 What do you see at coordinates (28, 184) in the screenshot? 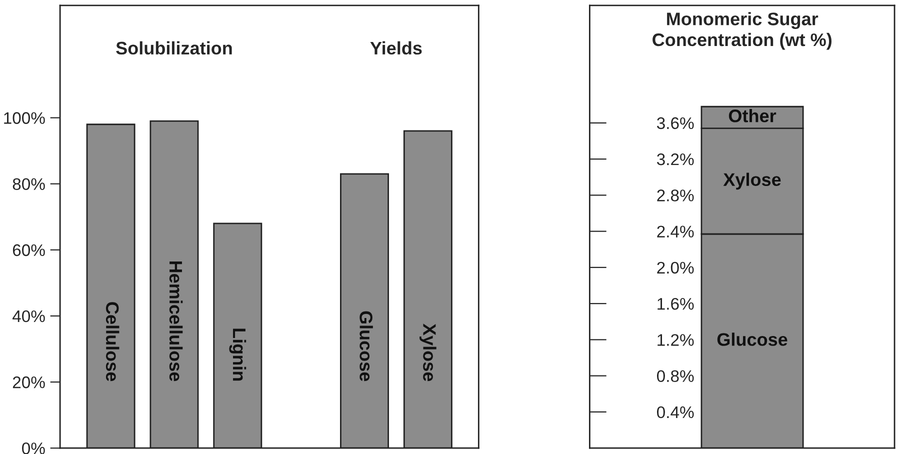
I see `y-tick-label: 80%` at bounding box center [28, 184].